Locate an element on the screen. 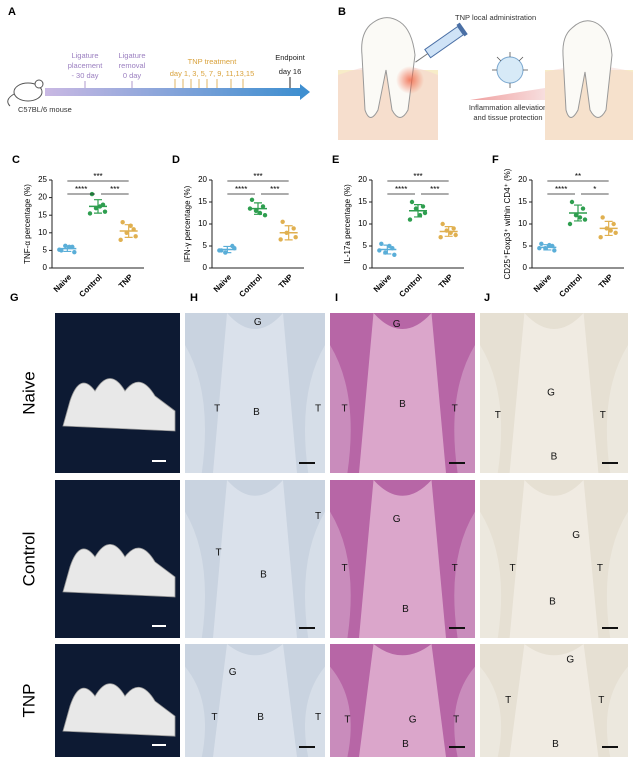 The image size is (640, 761). significance-label: * is located at coordinates (594, 189).